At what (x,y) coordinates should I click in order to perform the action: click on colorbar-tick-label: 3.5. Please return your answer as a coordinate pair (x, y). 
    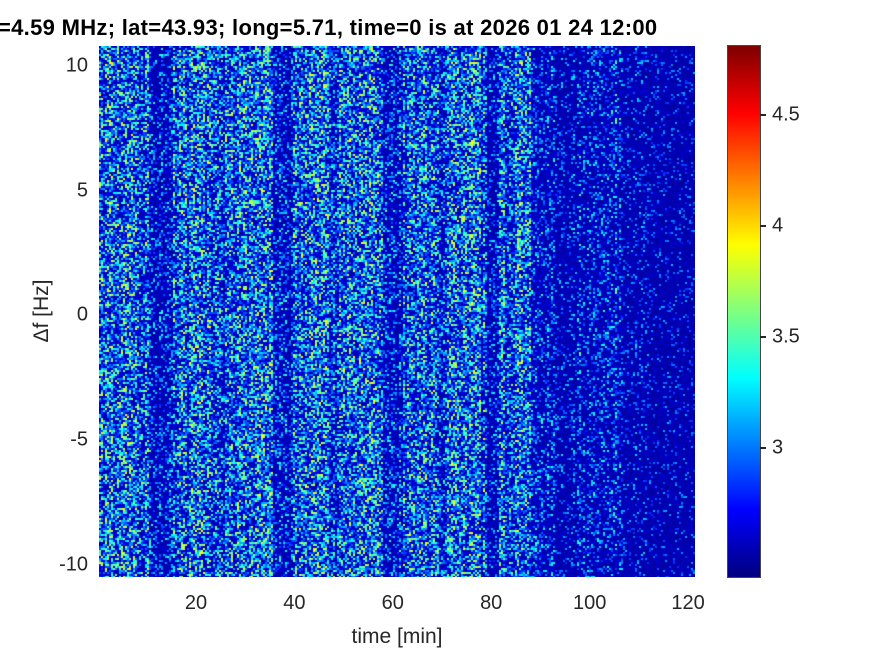
    Looking at the image, I should click on (786, 336).